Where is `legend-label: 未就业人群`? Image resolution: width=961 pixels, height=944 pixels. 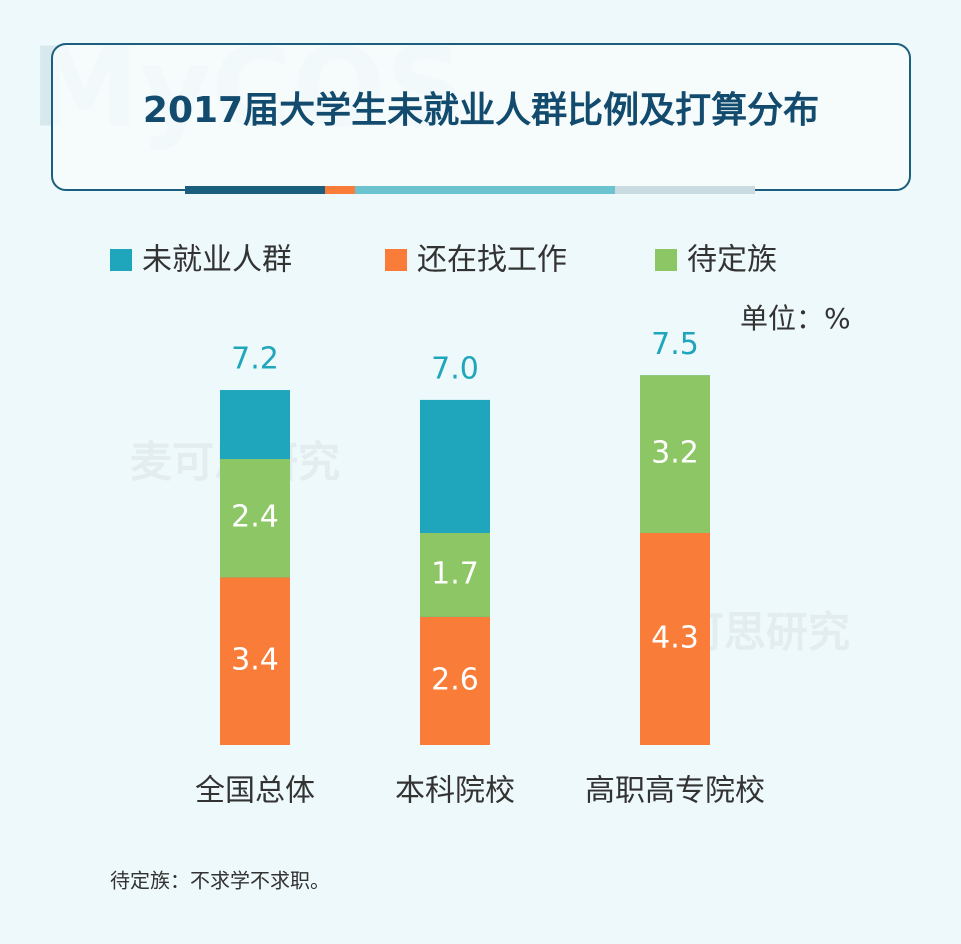
legend-label: 未就业人群 is located at coordinates (217, 260).